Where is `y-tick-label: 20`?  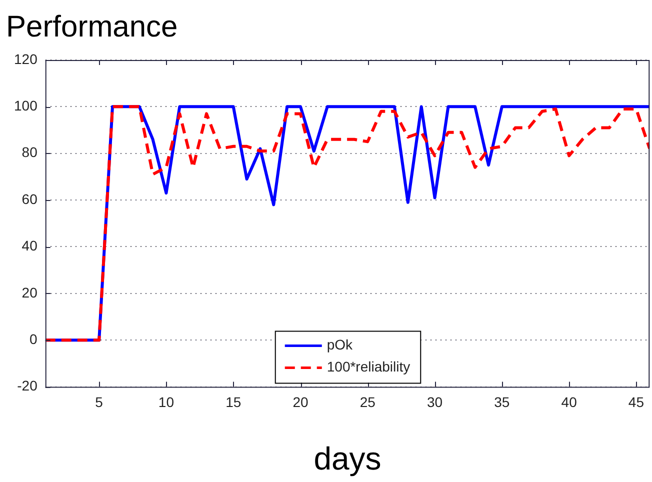
y-tick-label: 20 is located at coordinates (30, 292).